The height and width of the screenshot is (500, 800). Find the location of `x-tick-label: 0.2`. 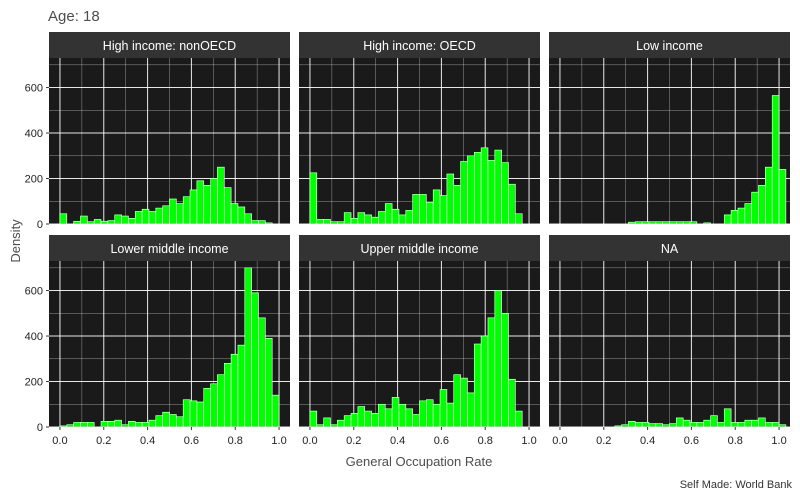

x-tick-label: 0.2 is located at coordinates (603, 441).